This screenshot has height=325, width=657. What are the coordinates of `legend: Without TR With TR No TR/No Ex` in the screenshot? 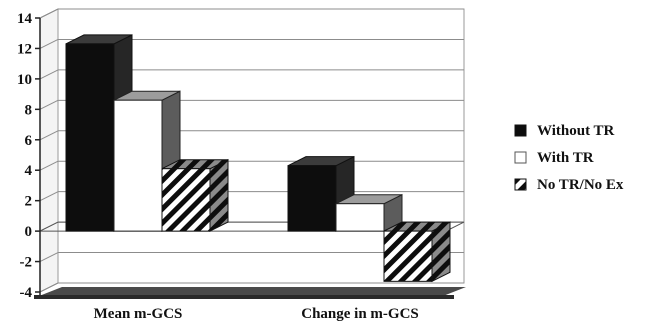 It's located at (569, 158).